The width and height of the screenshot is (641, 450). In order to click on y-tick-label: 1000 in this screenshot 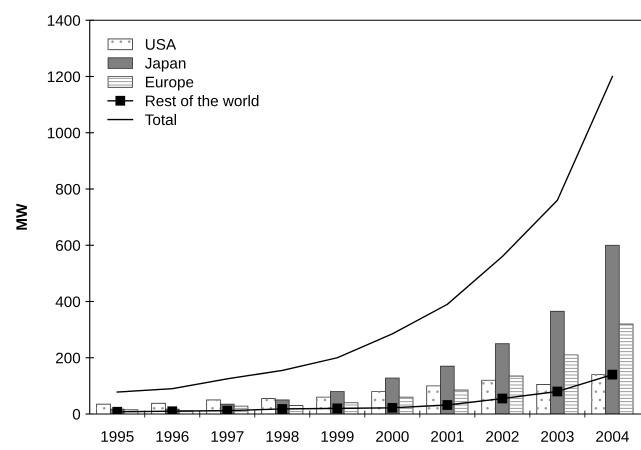, I will do `click(64, 133)`.